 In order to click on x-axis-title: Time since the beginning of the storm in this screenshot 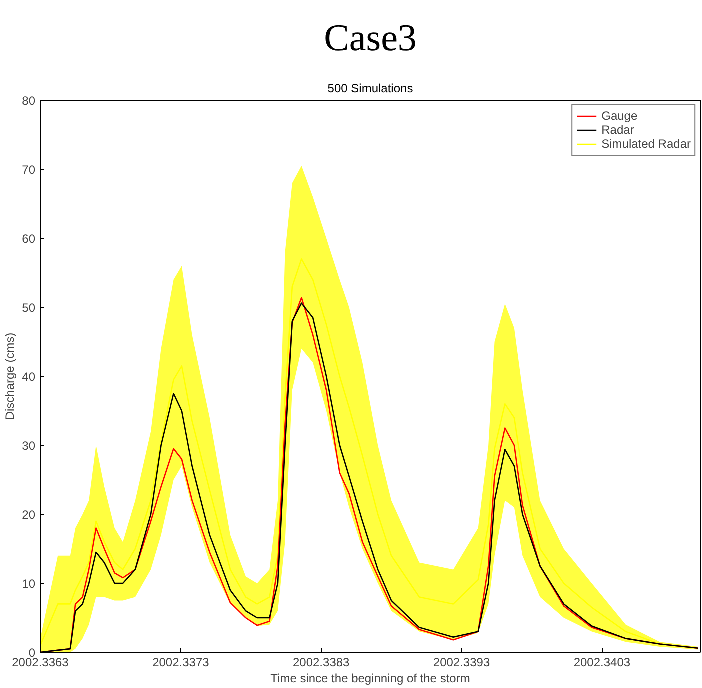, I will do `click(370, 679)`.